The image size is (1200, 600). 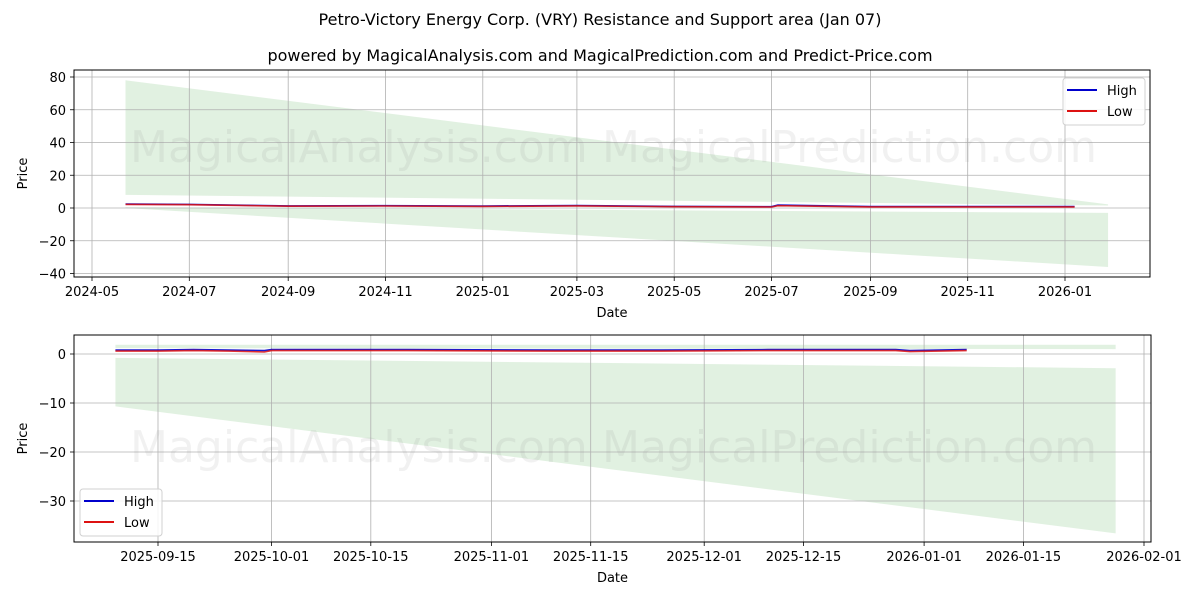 I want to click on y-tick-label: −30, so click(x=52, y=502).